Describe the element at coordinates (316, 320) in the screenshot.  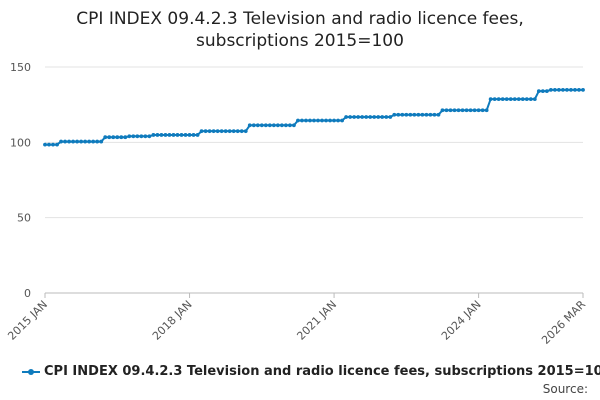
I see `x-tick-label: 2021 JAN` at that location.